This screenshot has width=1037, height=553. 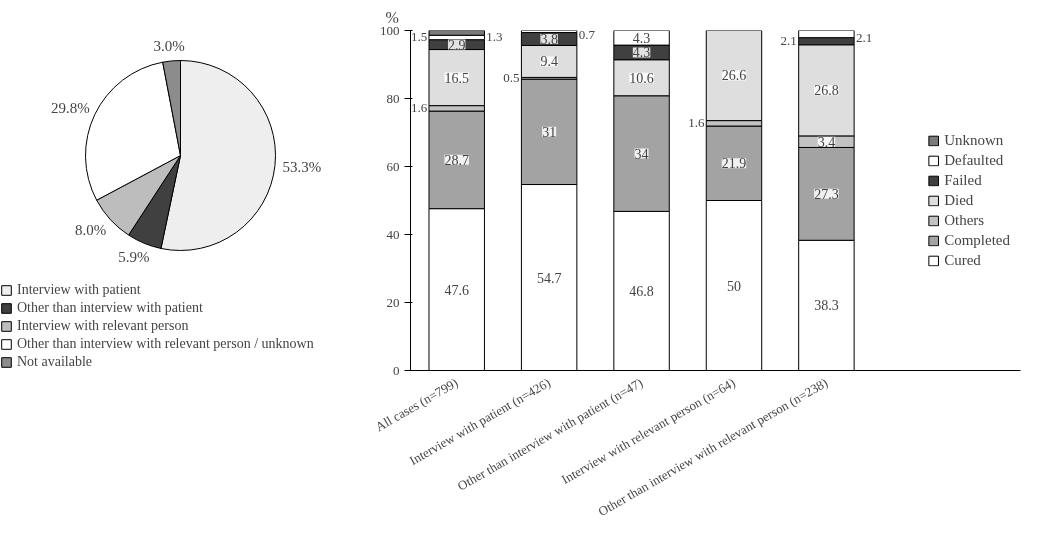 What do you see at coordinates (963, 180) in the screenshot?
I see `legend-label: Failed` at bounding box center [963, 180].